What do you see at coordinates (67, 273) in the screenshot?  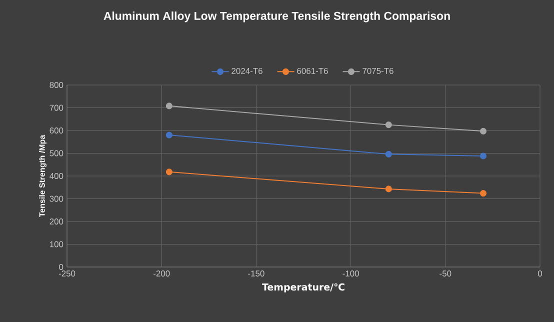 I see `x-tick-label: -250` at bounding box center [67, 273].